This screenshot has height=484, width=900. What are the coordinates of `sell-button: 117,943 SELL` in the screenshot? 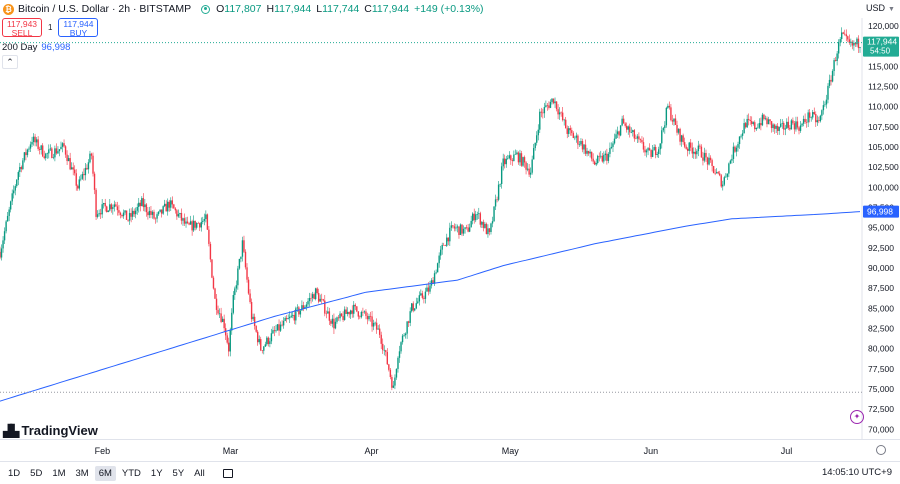 It's located at (22, 28).